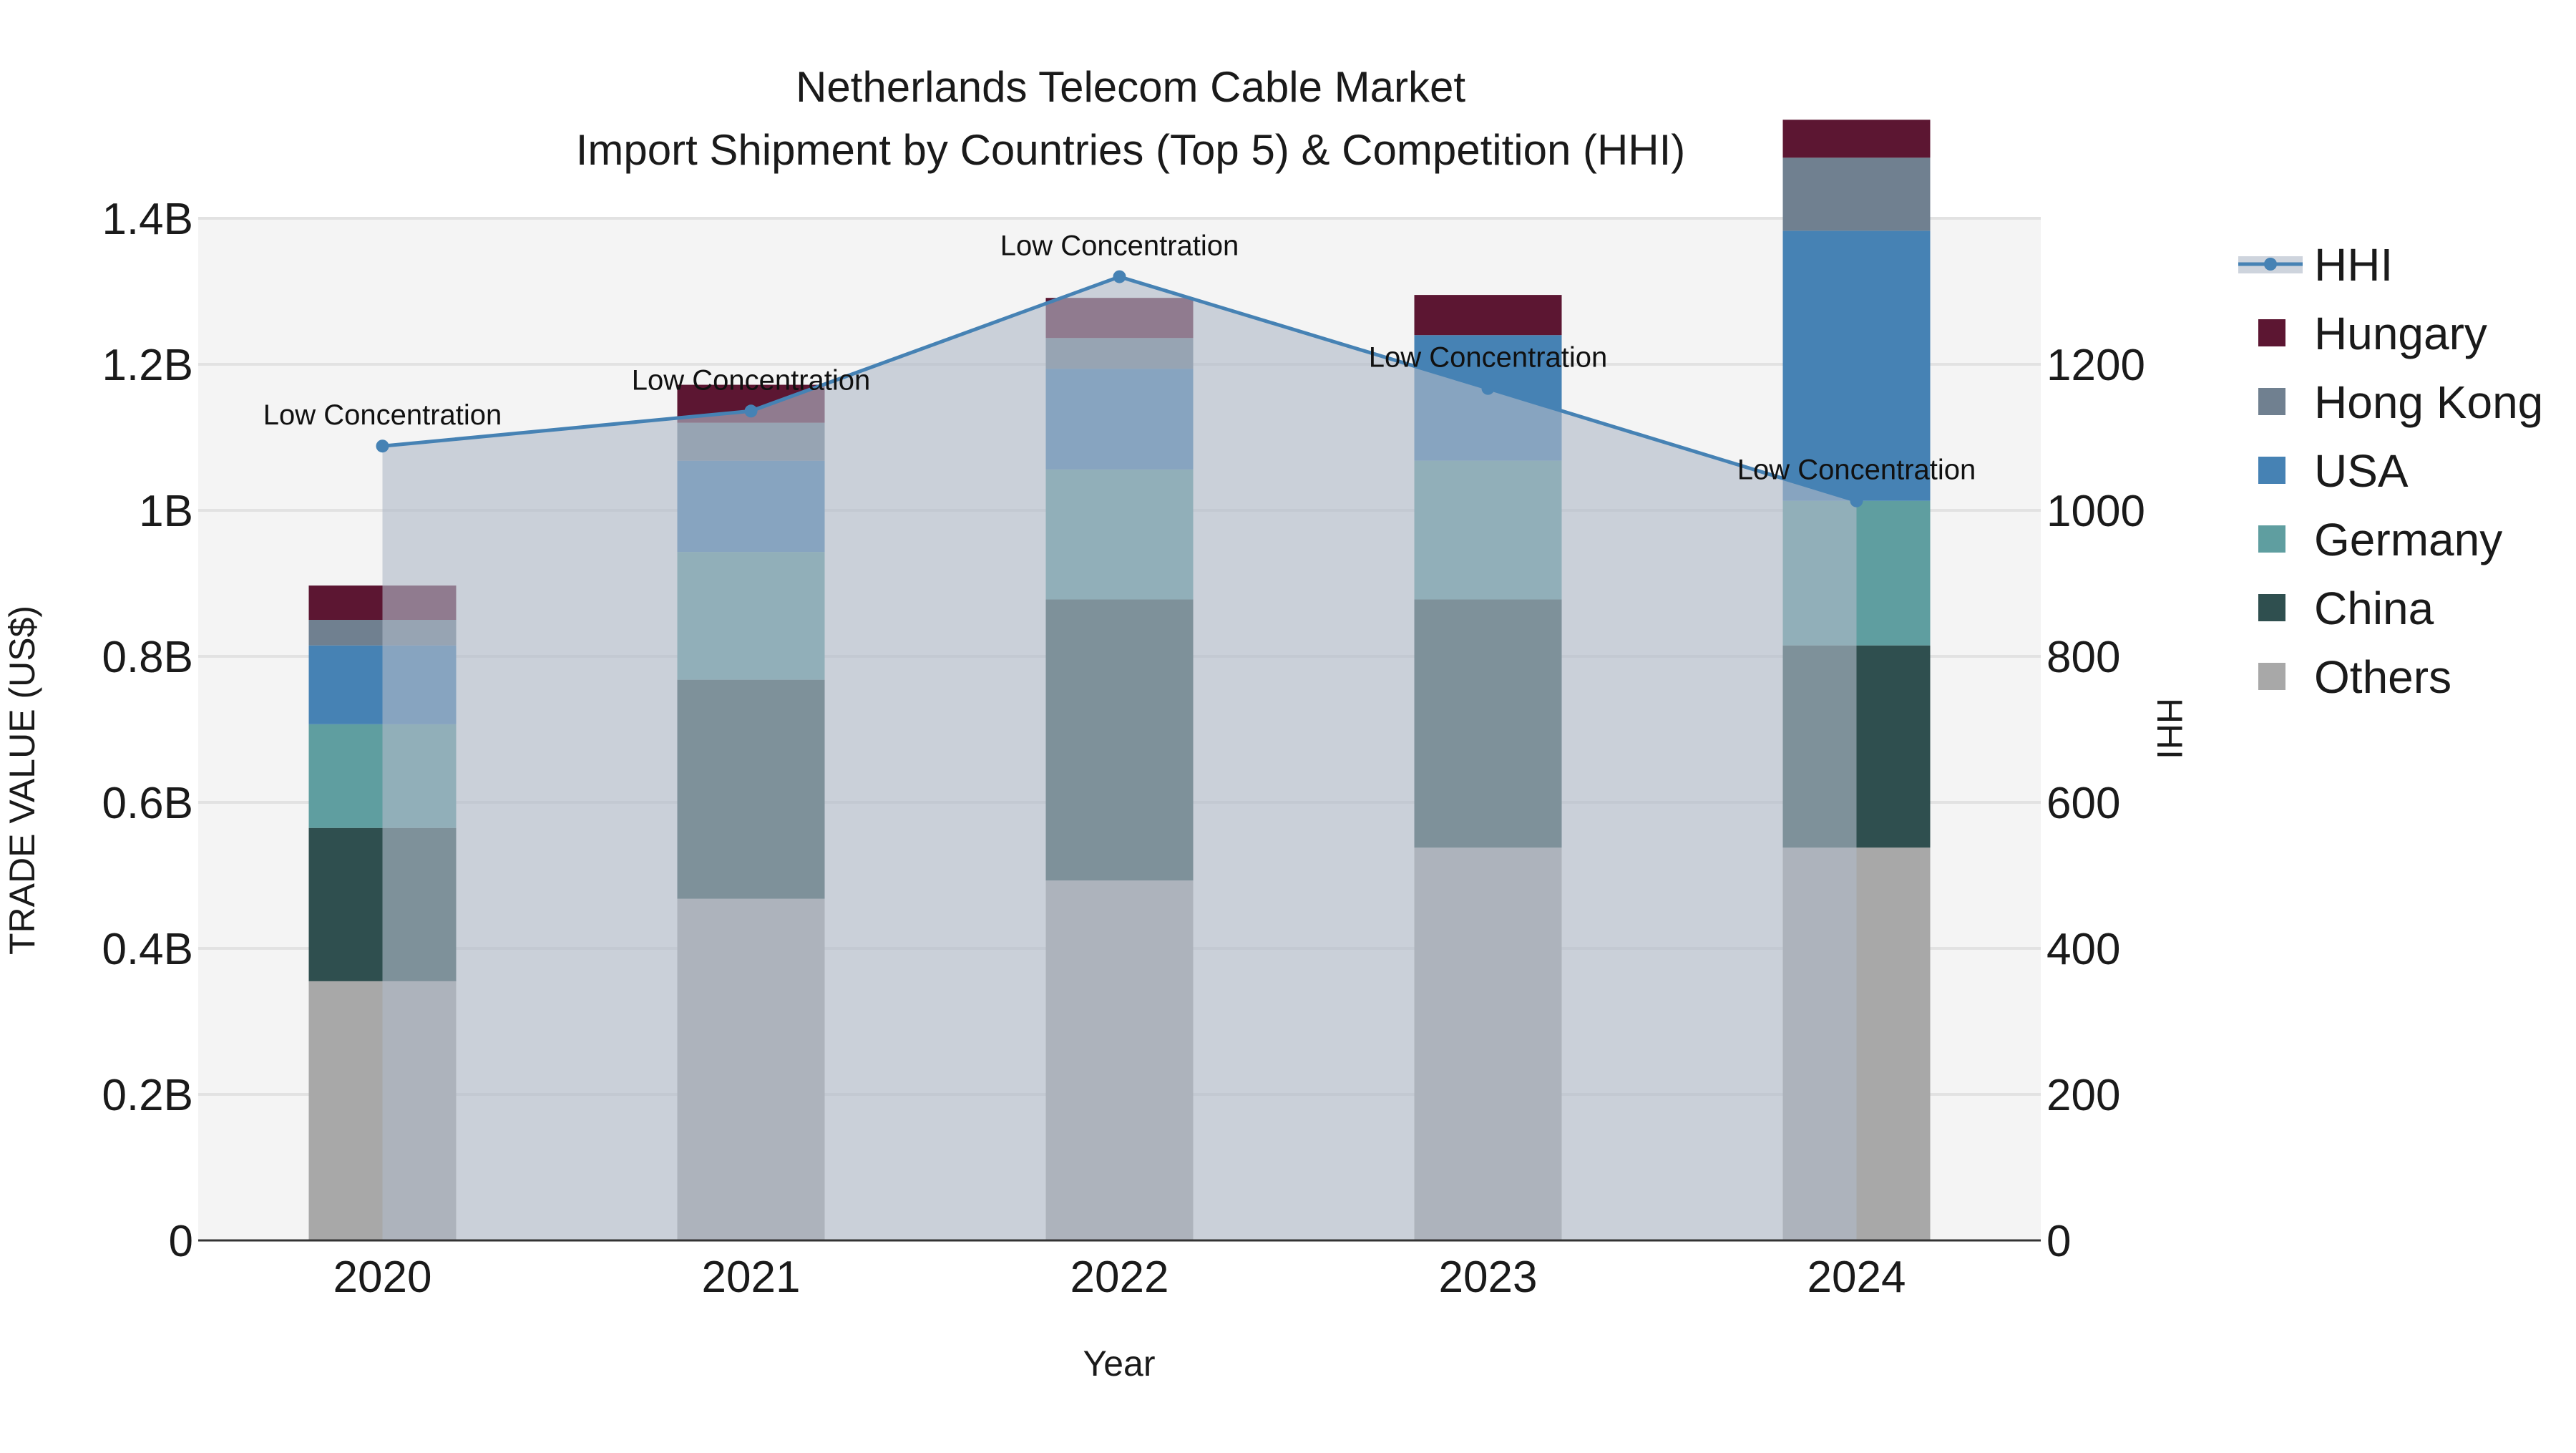 This screenshot has width=2576, height=1453. I want to click on legend-label: HHI, so click(2353, 265).